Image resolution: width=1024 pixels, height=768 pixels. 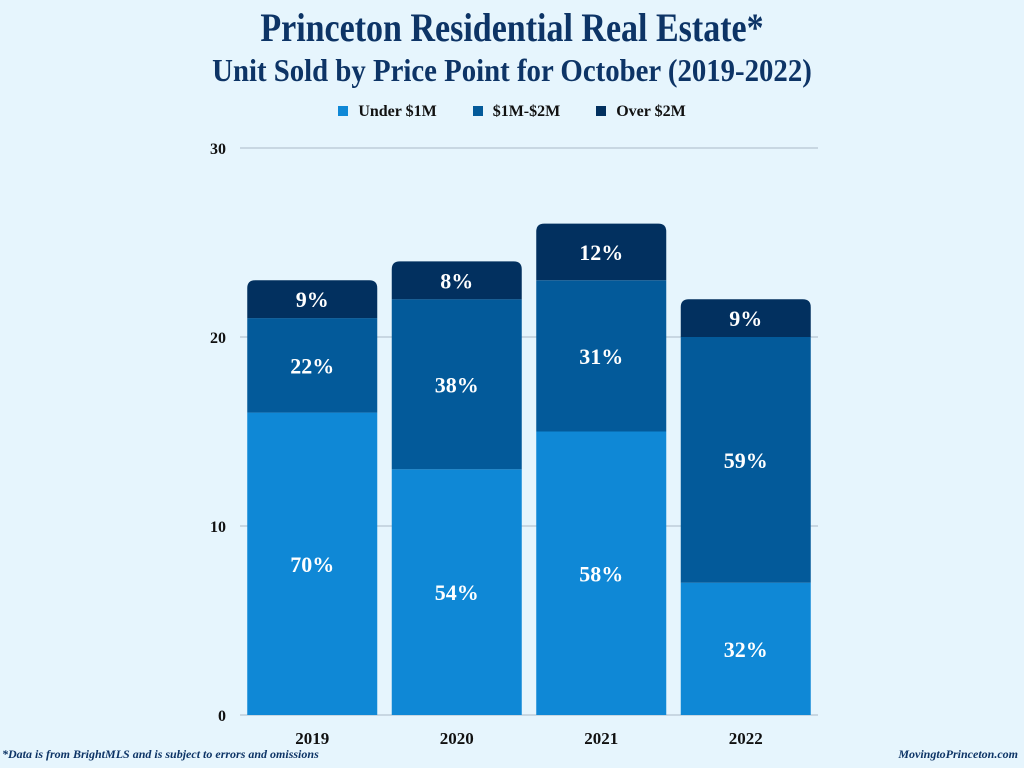 What do you see at coordinates (457, 738) in the screenshot?
I see `x-tick-label: 2020` at bounding box center [457, 738].